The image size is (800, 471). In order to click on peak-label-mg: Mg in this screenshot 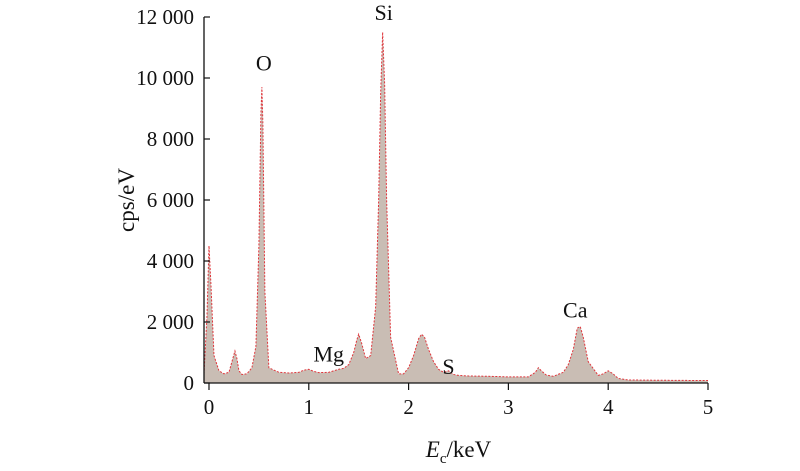, I will do `click(328, 354)`.